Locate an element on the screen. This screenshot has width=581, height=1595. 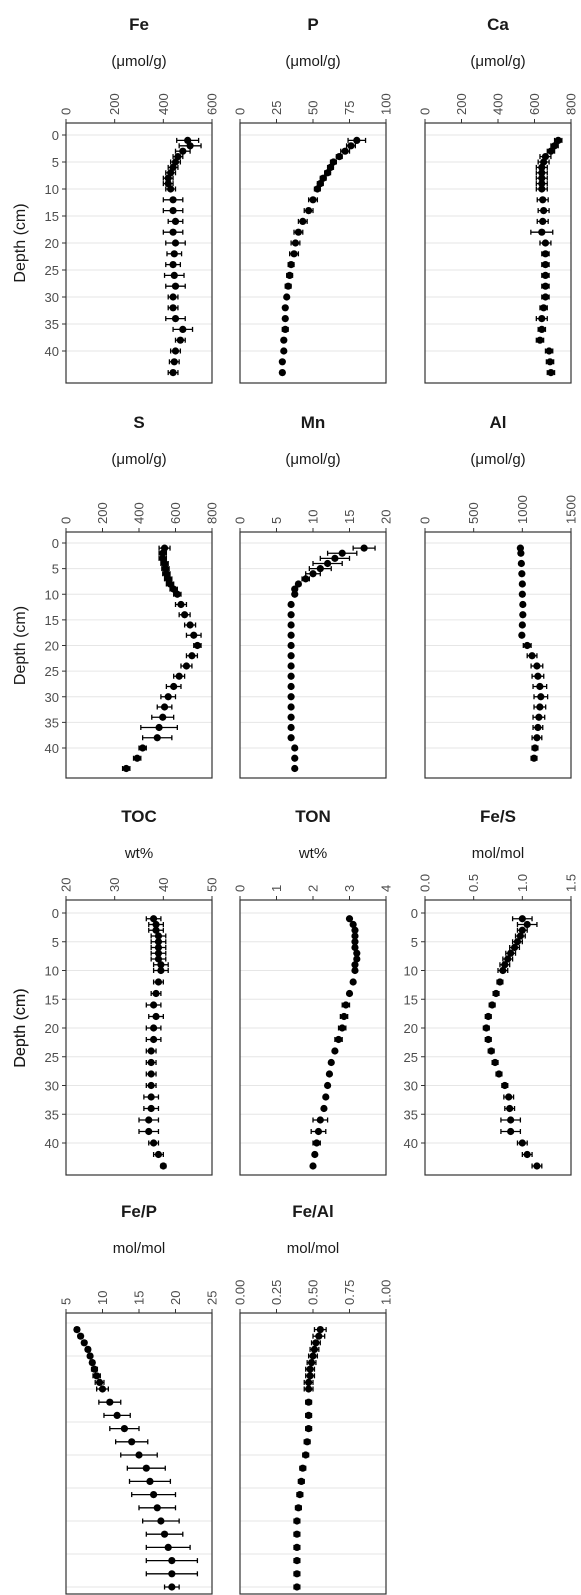
x-tick-label: 1500 is located at coordinates (571, 509).